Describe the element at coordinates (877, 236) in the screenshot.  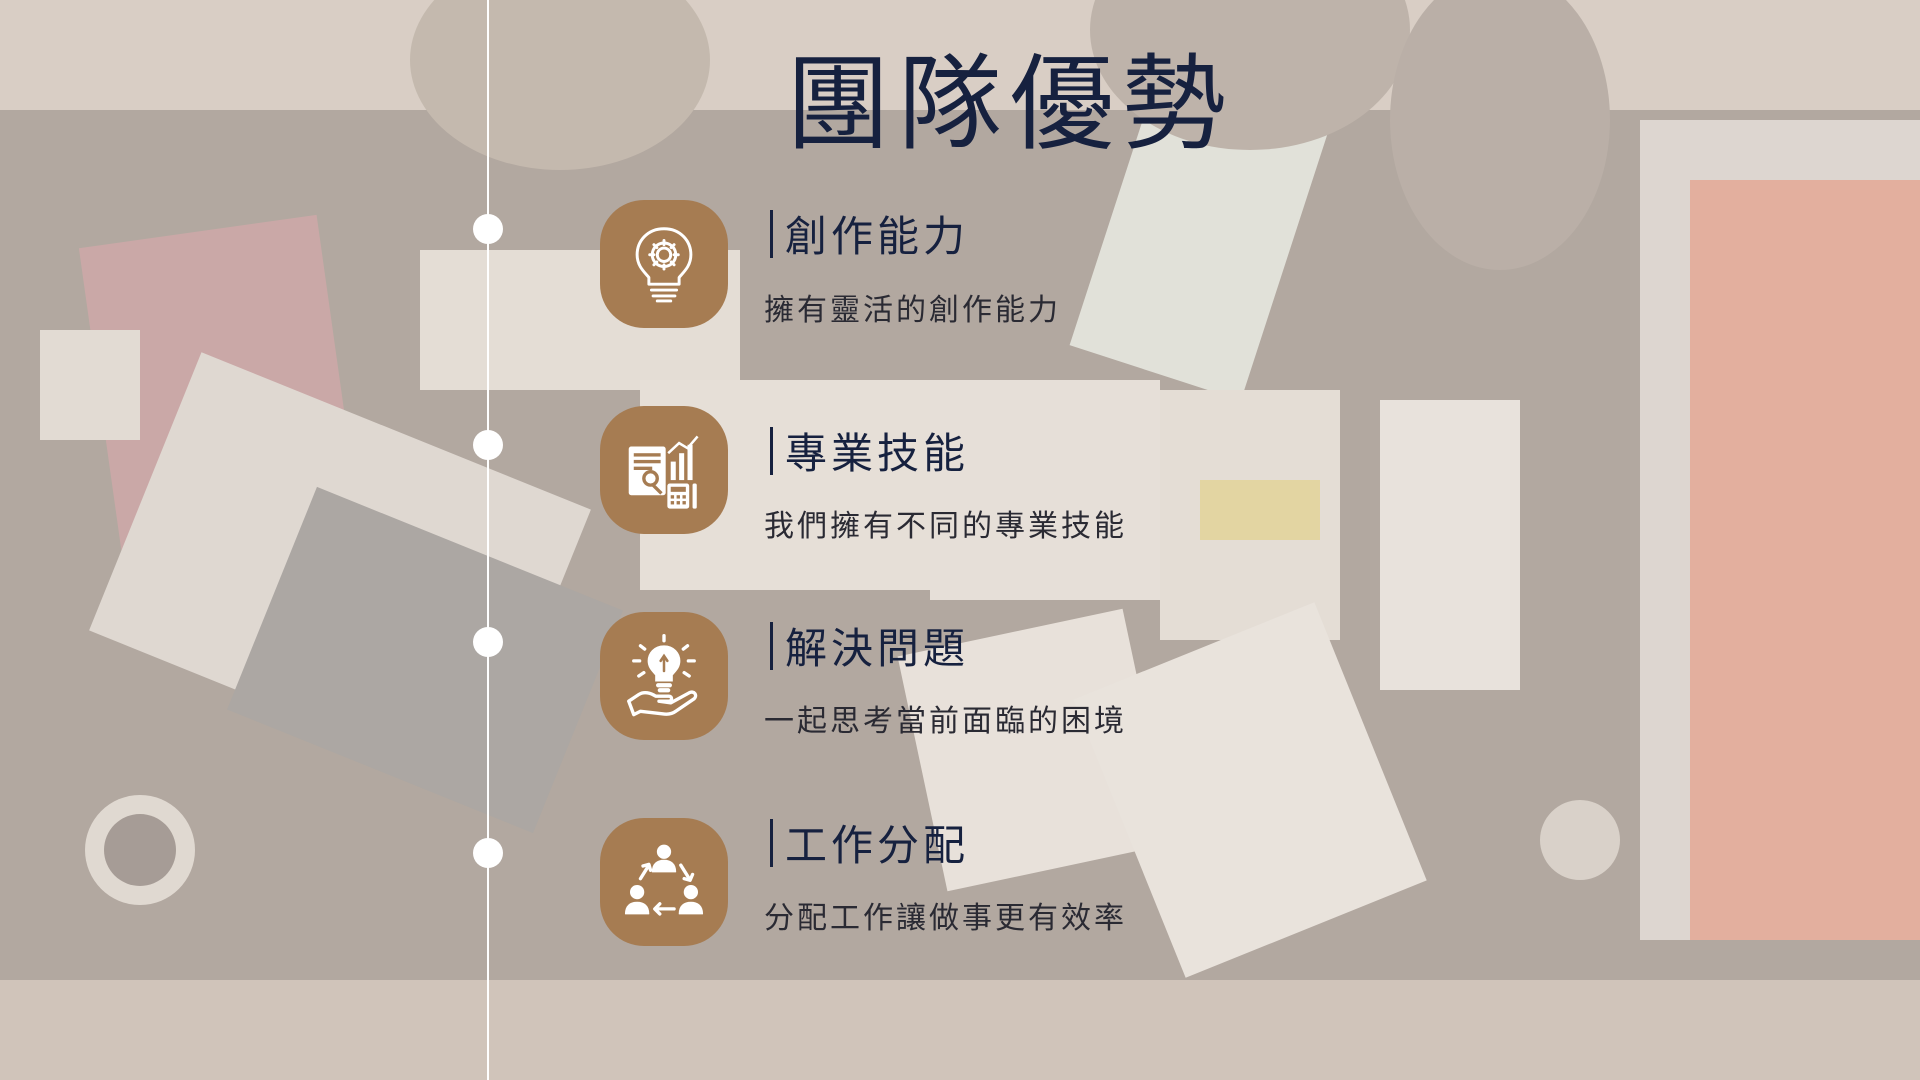
I see `item-heading-text: 創作能力` at that location.